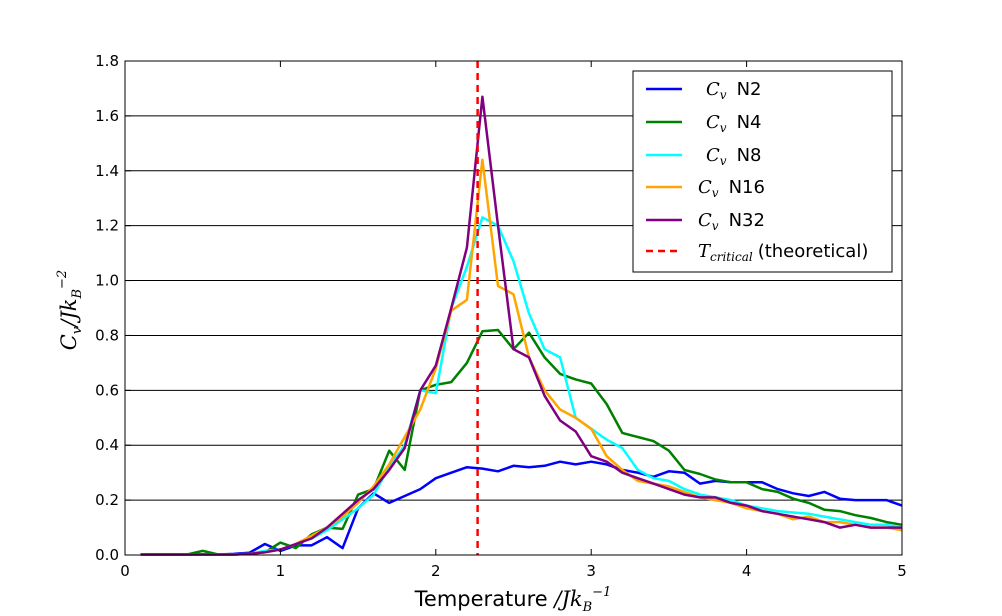 The height and width of the screenshot is (616, 1002). I want to click on y-tick-label: 0.0, so click(107, 555).